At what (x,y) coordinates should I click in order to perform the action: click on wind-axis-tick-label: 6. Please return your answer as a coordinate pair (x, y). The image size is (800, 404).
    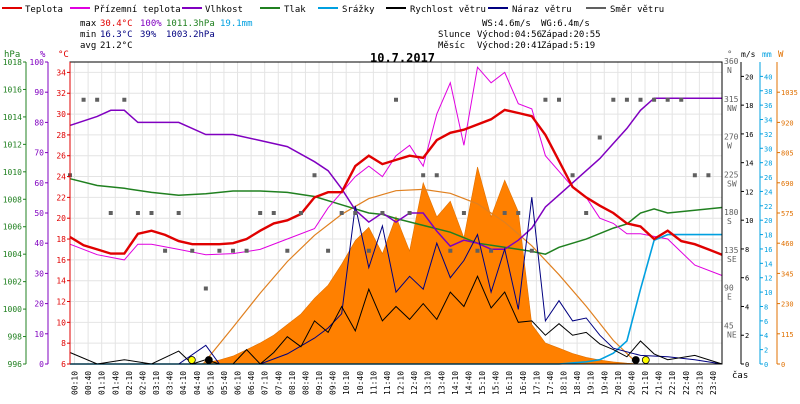
    Looking at the image, I should click on (747, 279).